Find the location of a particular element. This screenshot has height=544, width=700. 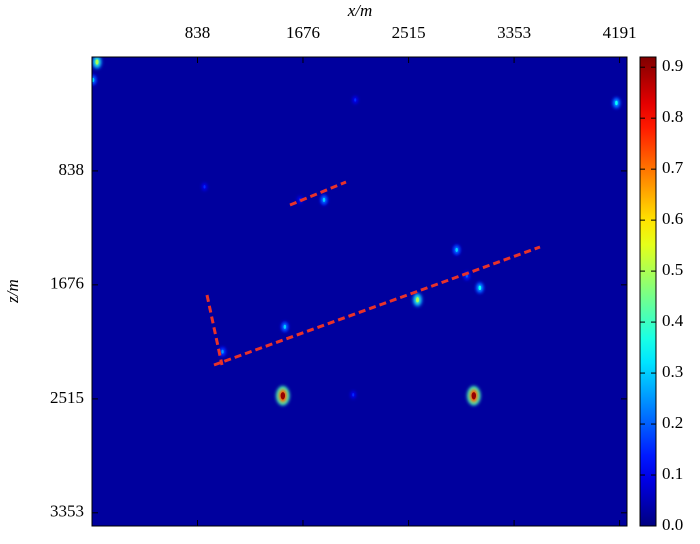

y-tick-label: 1676 is located at coordinates (67, 283).